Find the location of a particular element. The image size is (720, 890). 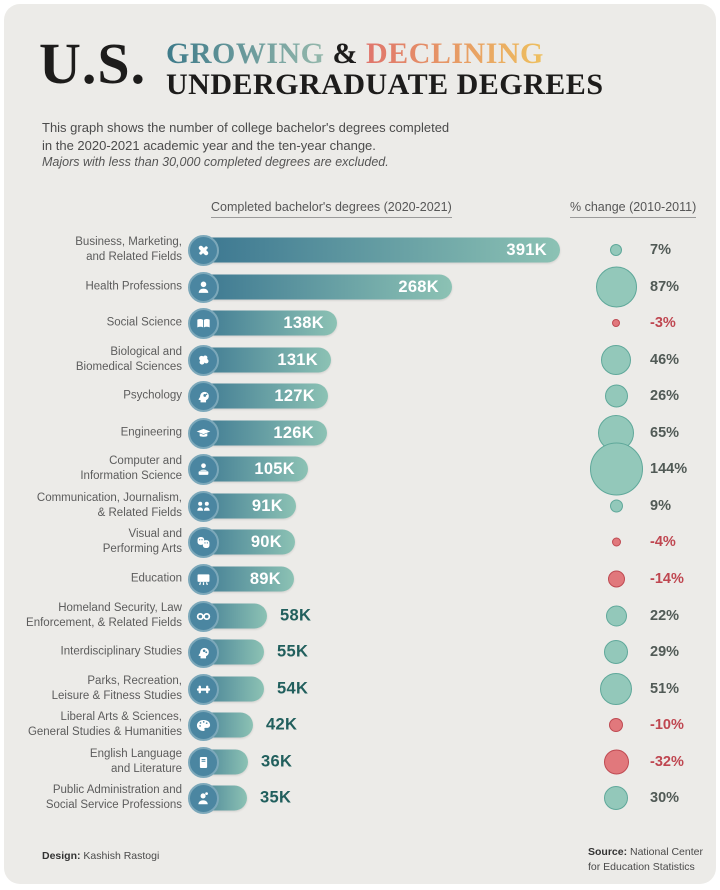

title-ampersand: & is located at coordinates (345, 53).